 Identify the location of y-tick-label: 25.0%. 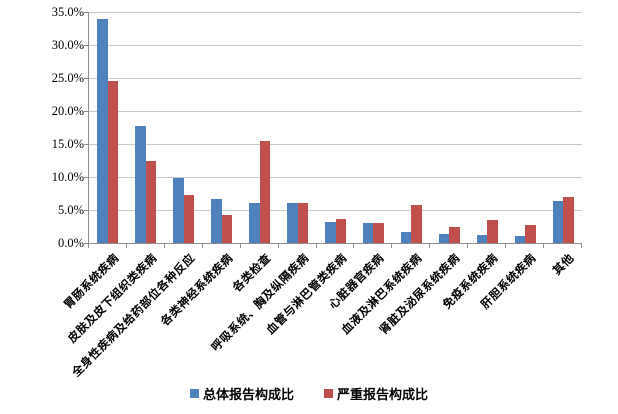
(67, 78).